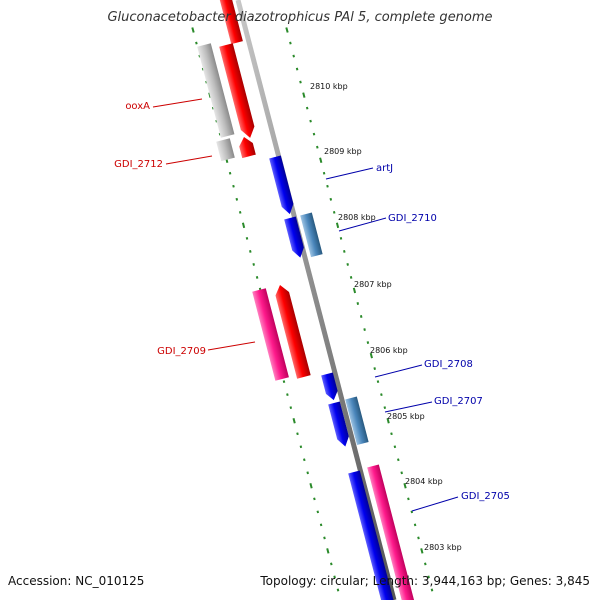  I want to click on leader-gdi2705, so click(435, 504).